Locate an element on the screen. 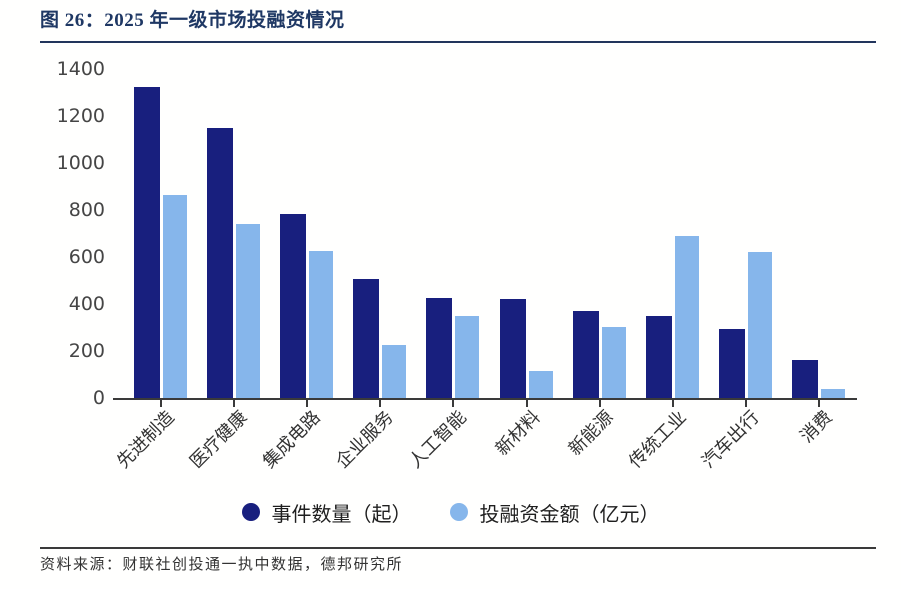 Image resolution: width=901 pixels, height=589 pixels. y-axis-tick-label: 0 is located at coordinates (98, 398).